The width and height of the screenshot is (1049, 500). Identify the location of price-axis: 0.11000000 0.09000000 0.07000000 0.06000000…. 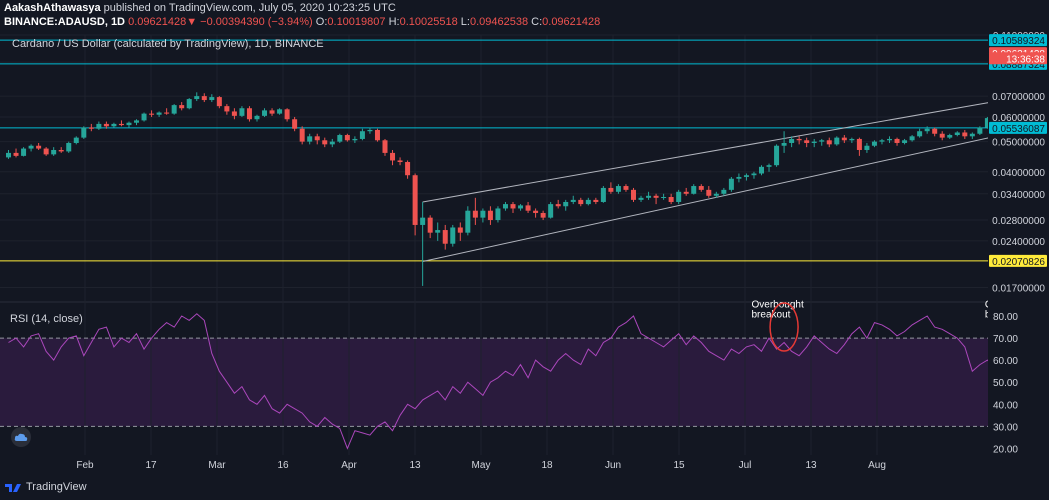
(1018, 242).